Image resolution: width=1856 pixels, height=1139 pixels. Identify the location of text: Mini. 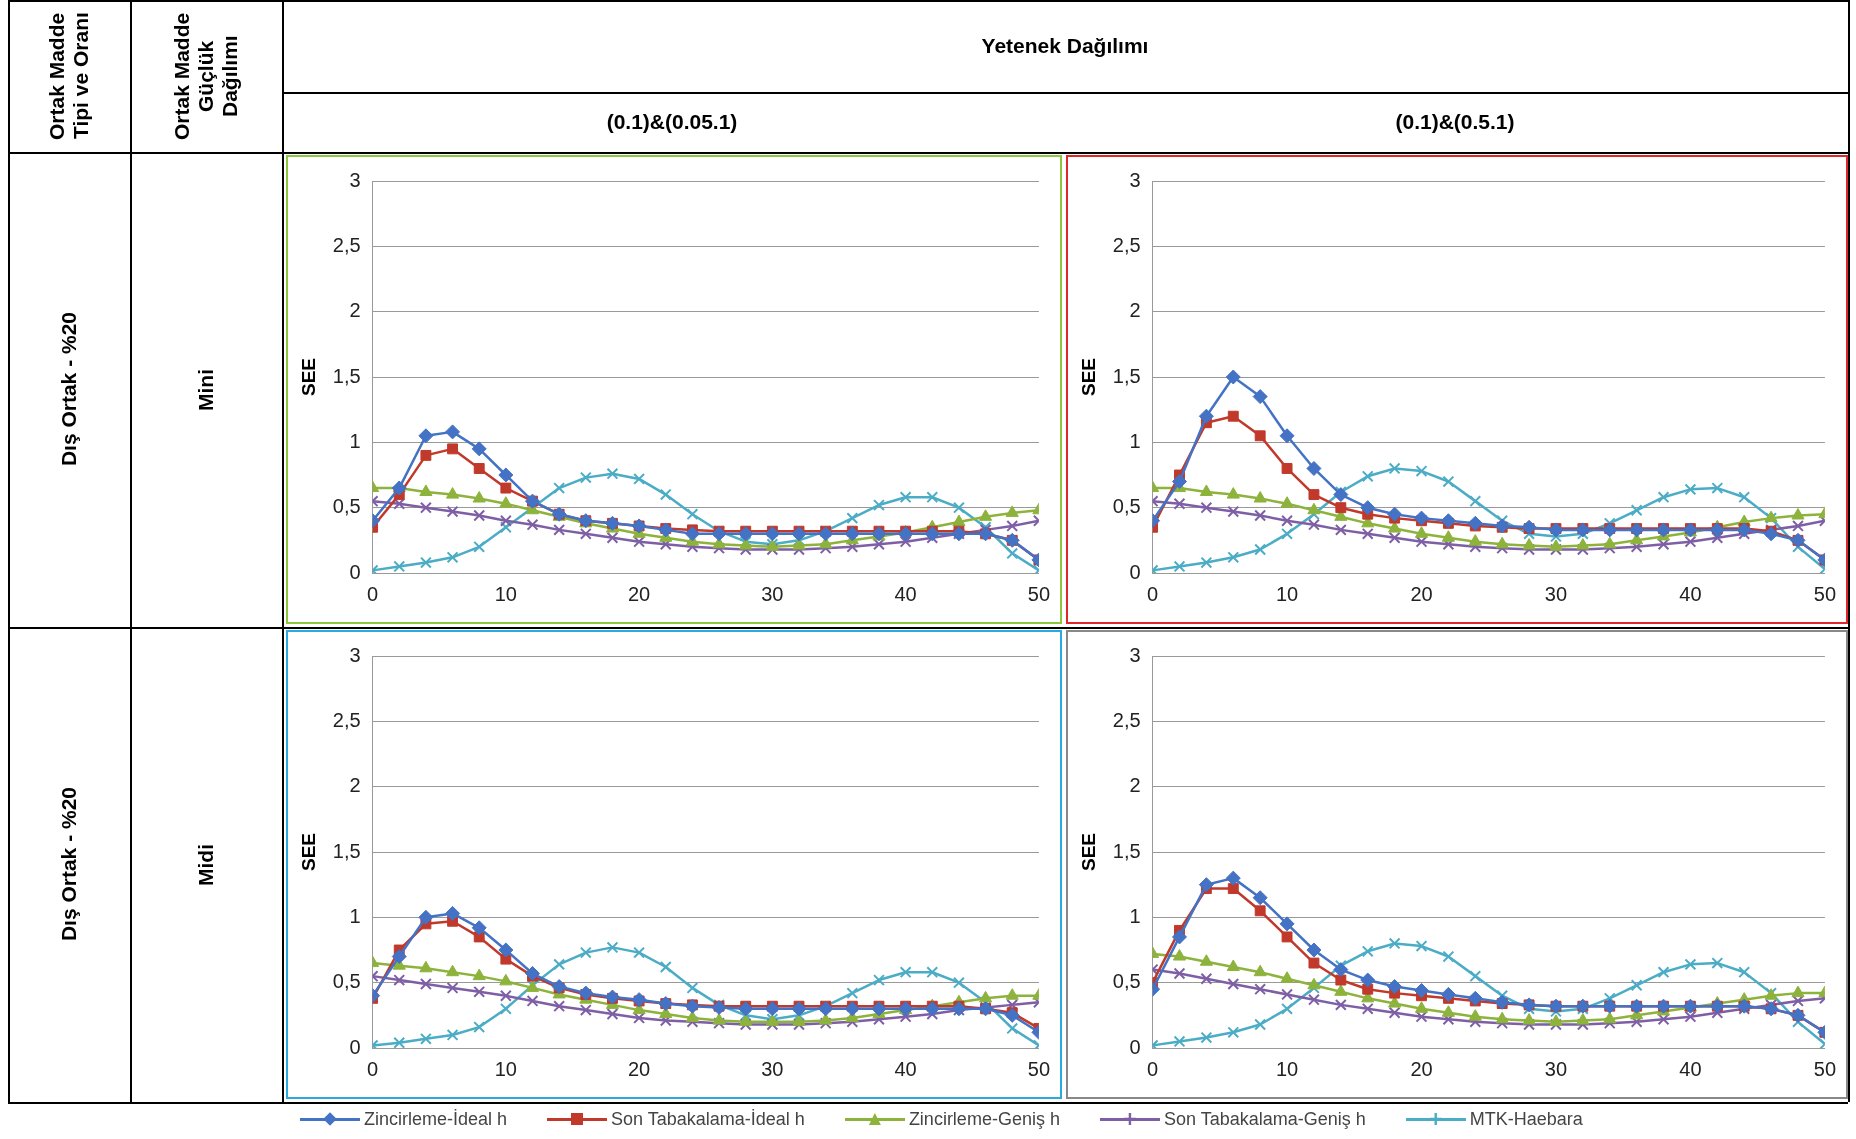
(206, 389).